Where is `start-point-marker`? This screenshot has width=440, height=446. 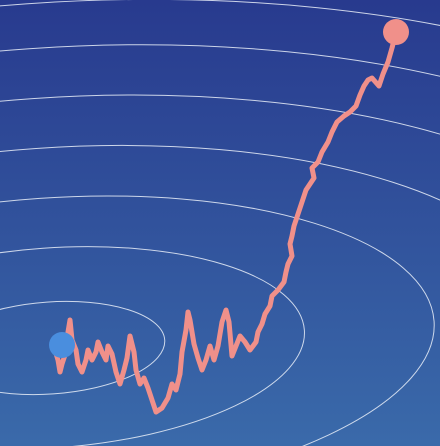 start-point-marker is located at coordinates (396, 32).